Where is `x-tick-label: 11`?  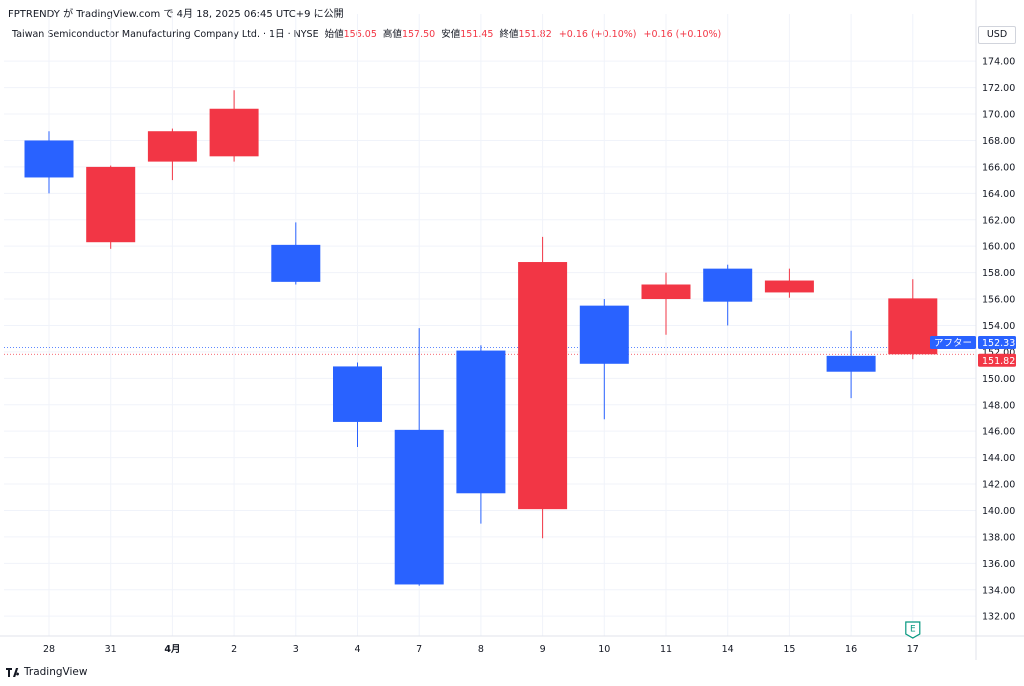
x-tick-label: 11 is located at coordinates (666, 649).